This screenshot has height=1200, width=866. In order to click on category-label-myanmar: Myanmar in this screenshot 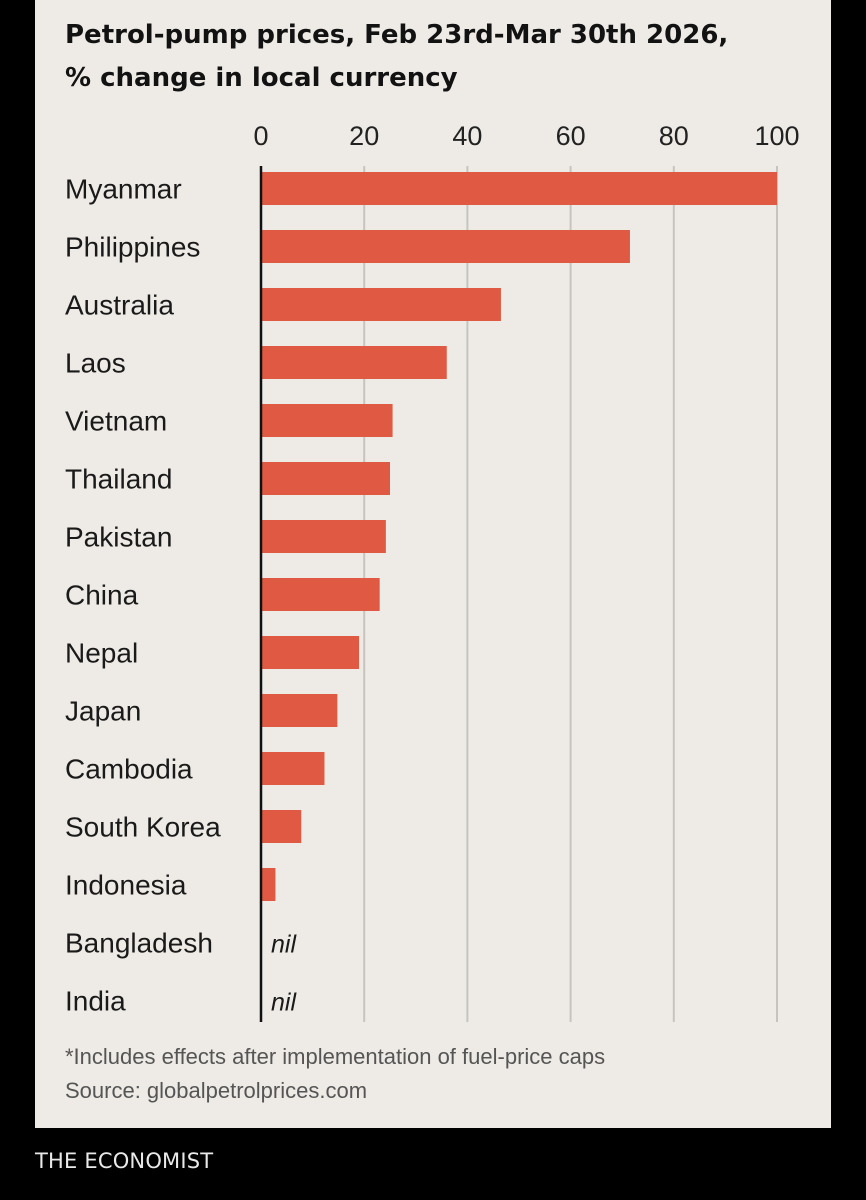, I will do `click(123, 189)`.